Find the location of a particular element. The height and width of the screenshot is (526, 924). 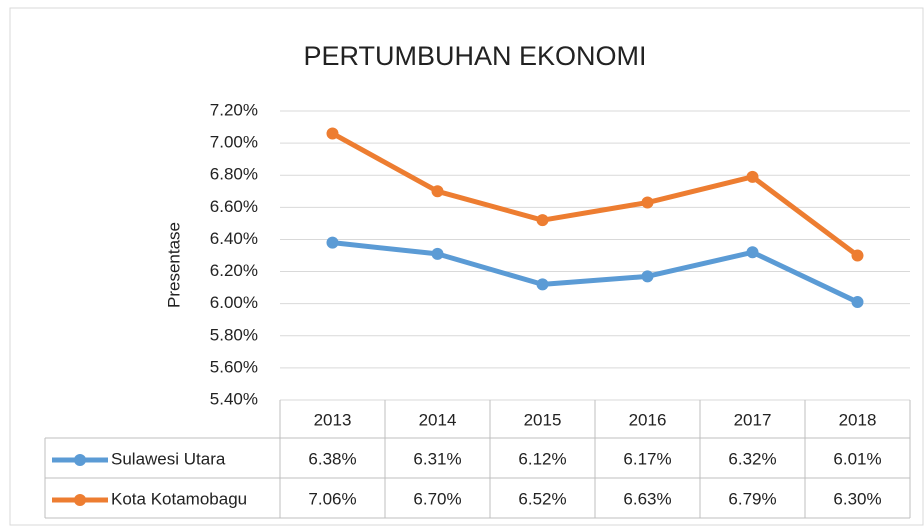

x-tick-label: 2017 is located at coordinates (753, 419).